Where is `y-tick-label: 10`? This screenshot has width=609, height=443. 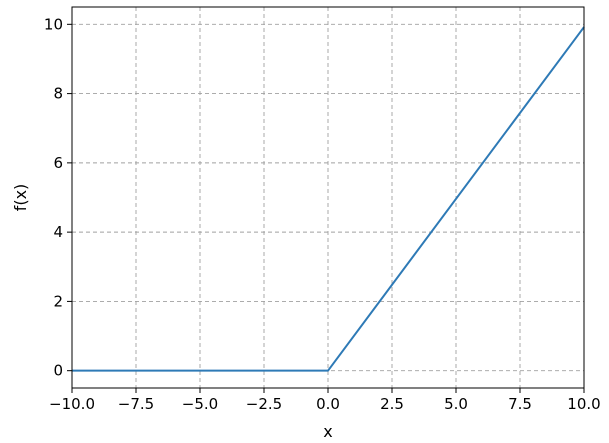
y-tick-label: 10 is located at coordinates (53, 24).